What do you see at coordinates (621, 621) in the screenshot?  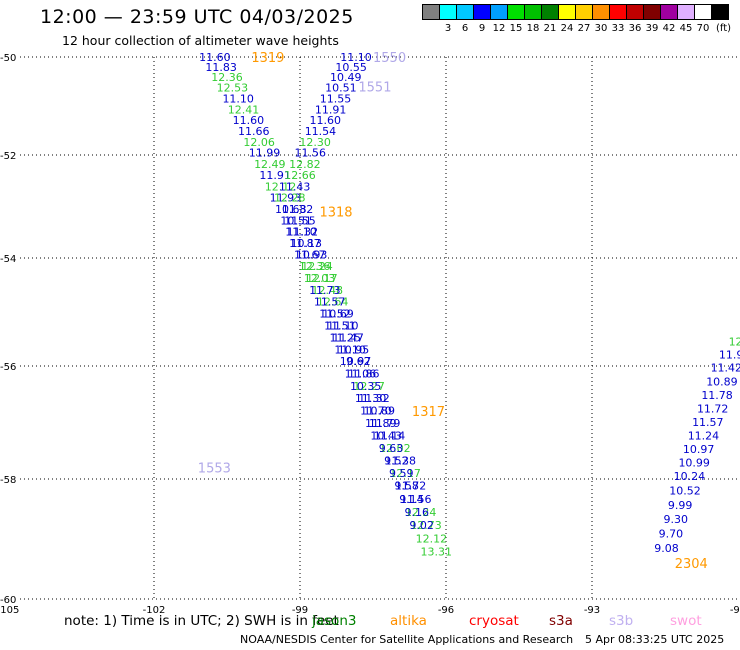 I see `satellite-name: s3b` at bounding box center [621, 621].